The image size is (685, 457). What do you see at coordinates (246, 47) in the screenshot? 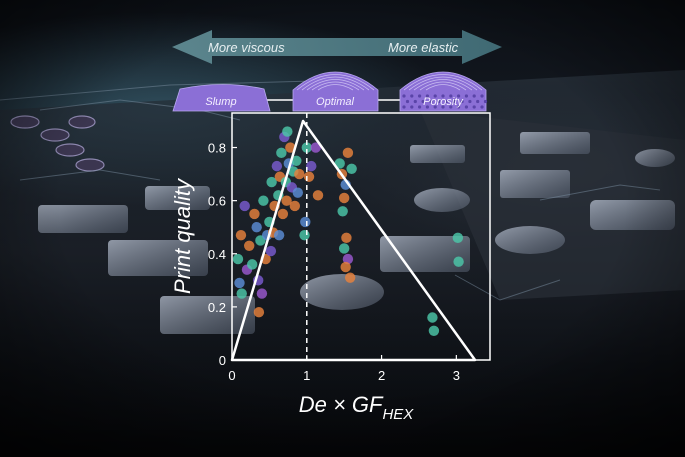
I see `arrow-label-viscous: More viscous` at bounding box center [246, 47].